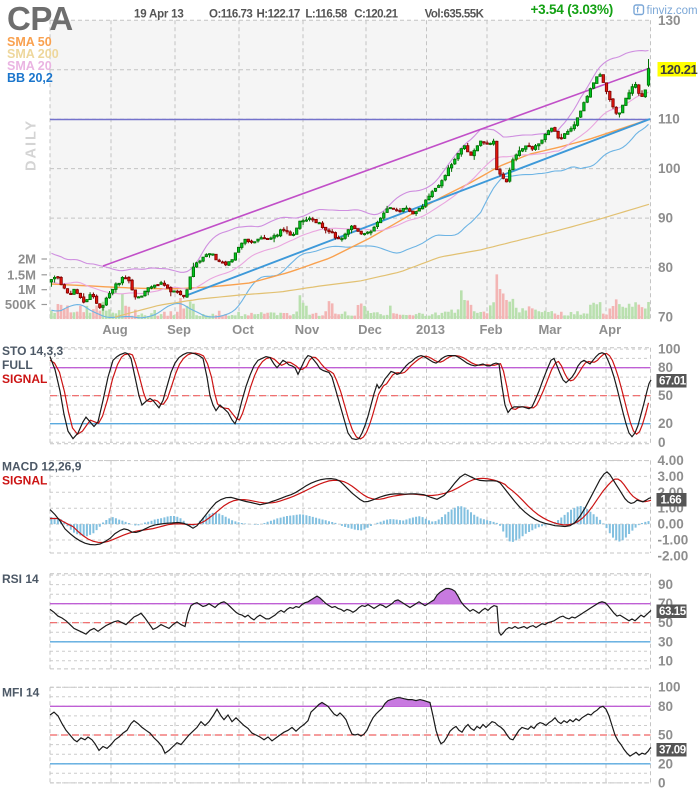 Image resolution: width=700 pixels, height=792 pixels. What do you see at coordinates (671, 524) in the screenshot?
I see `svg-text: 0.00` at bounding box center [671, 524].